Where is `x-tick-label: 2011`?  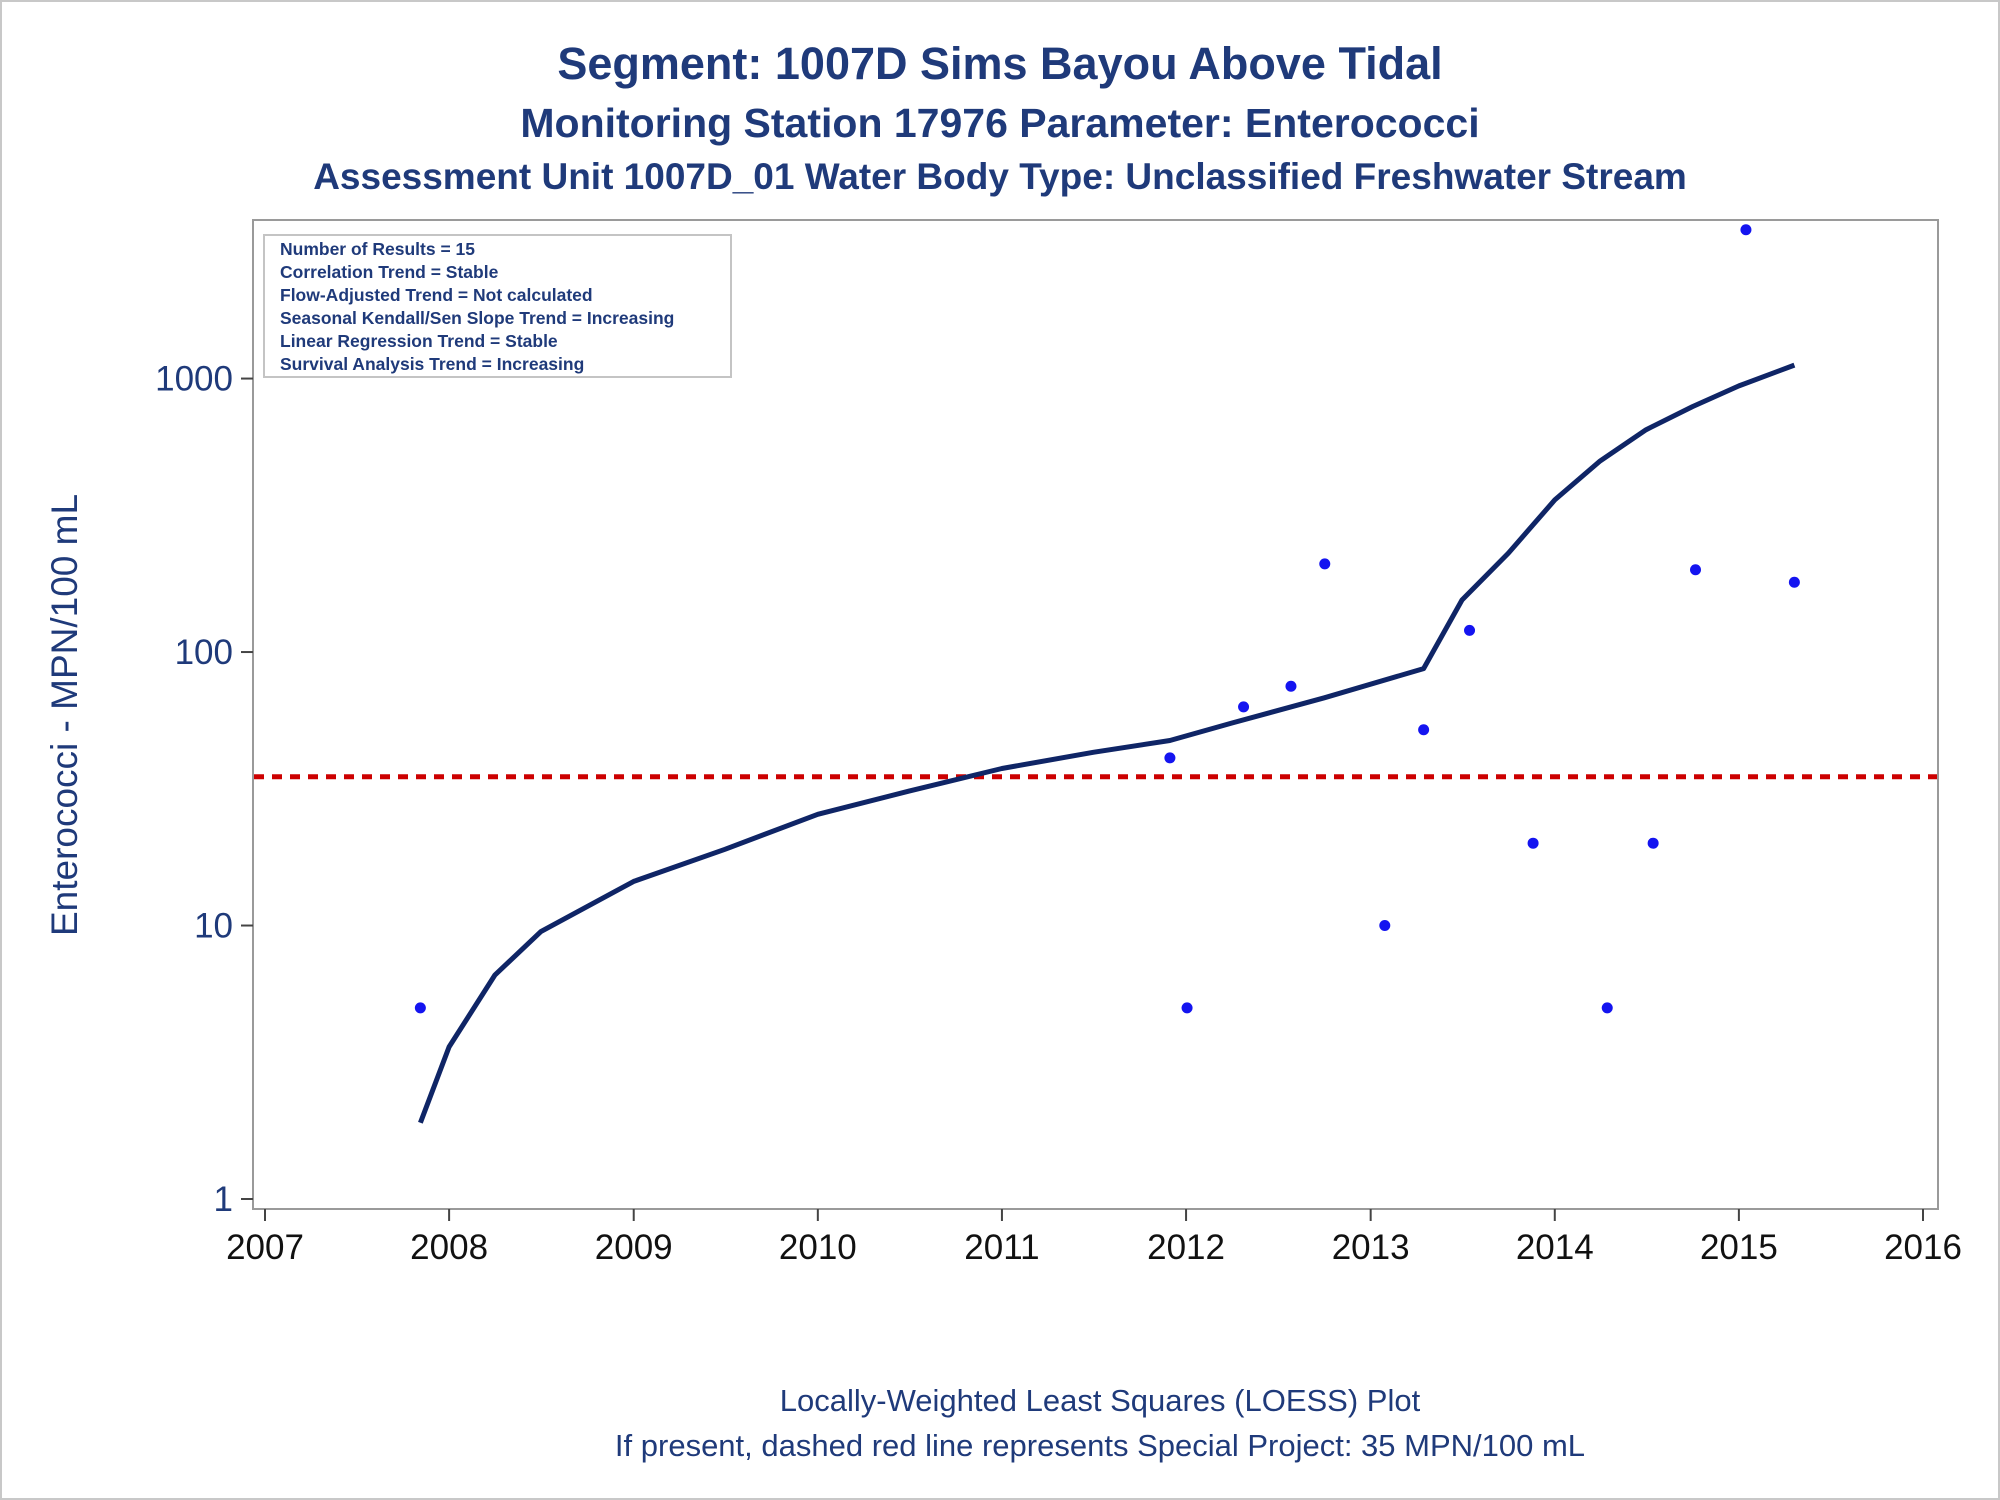 x-tick-label: 2011 is located at coordinates (1001, 1247).